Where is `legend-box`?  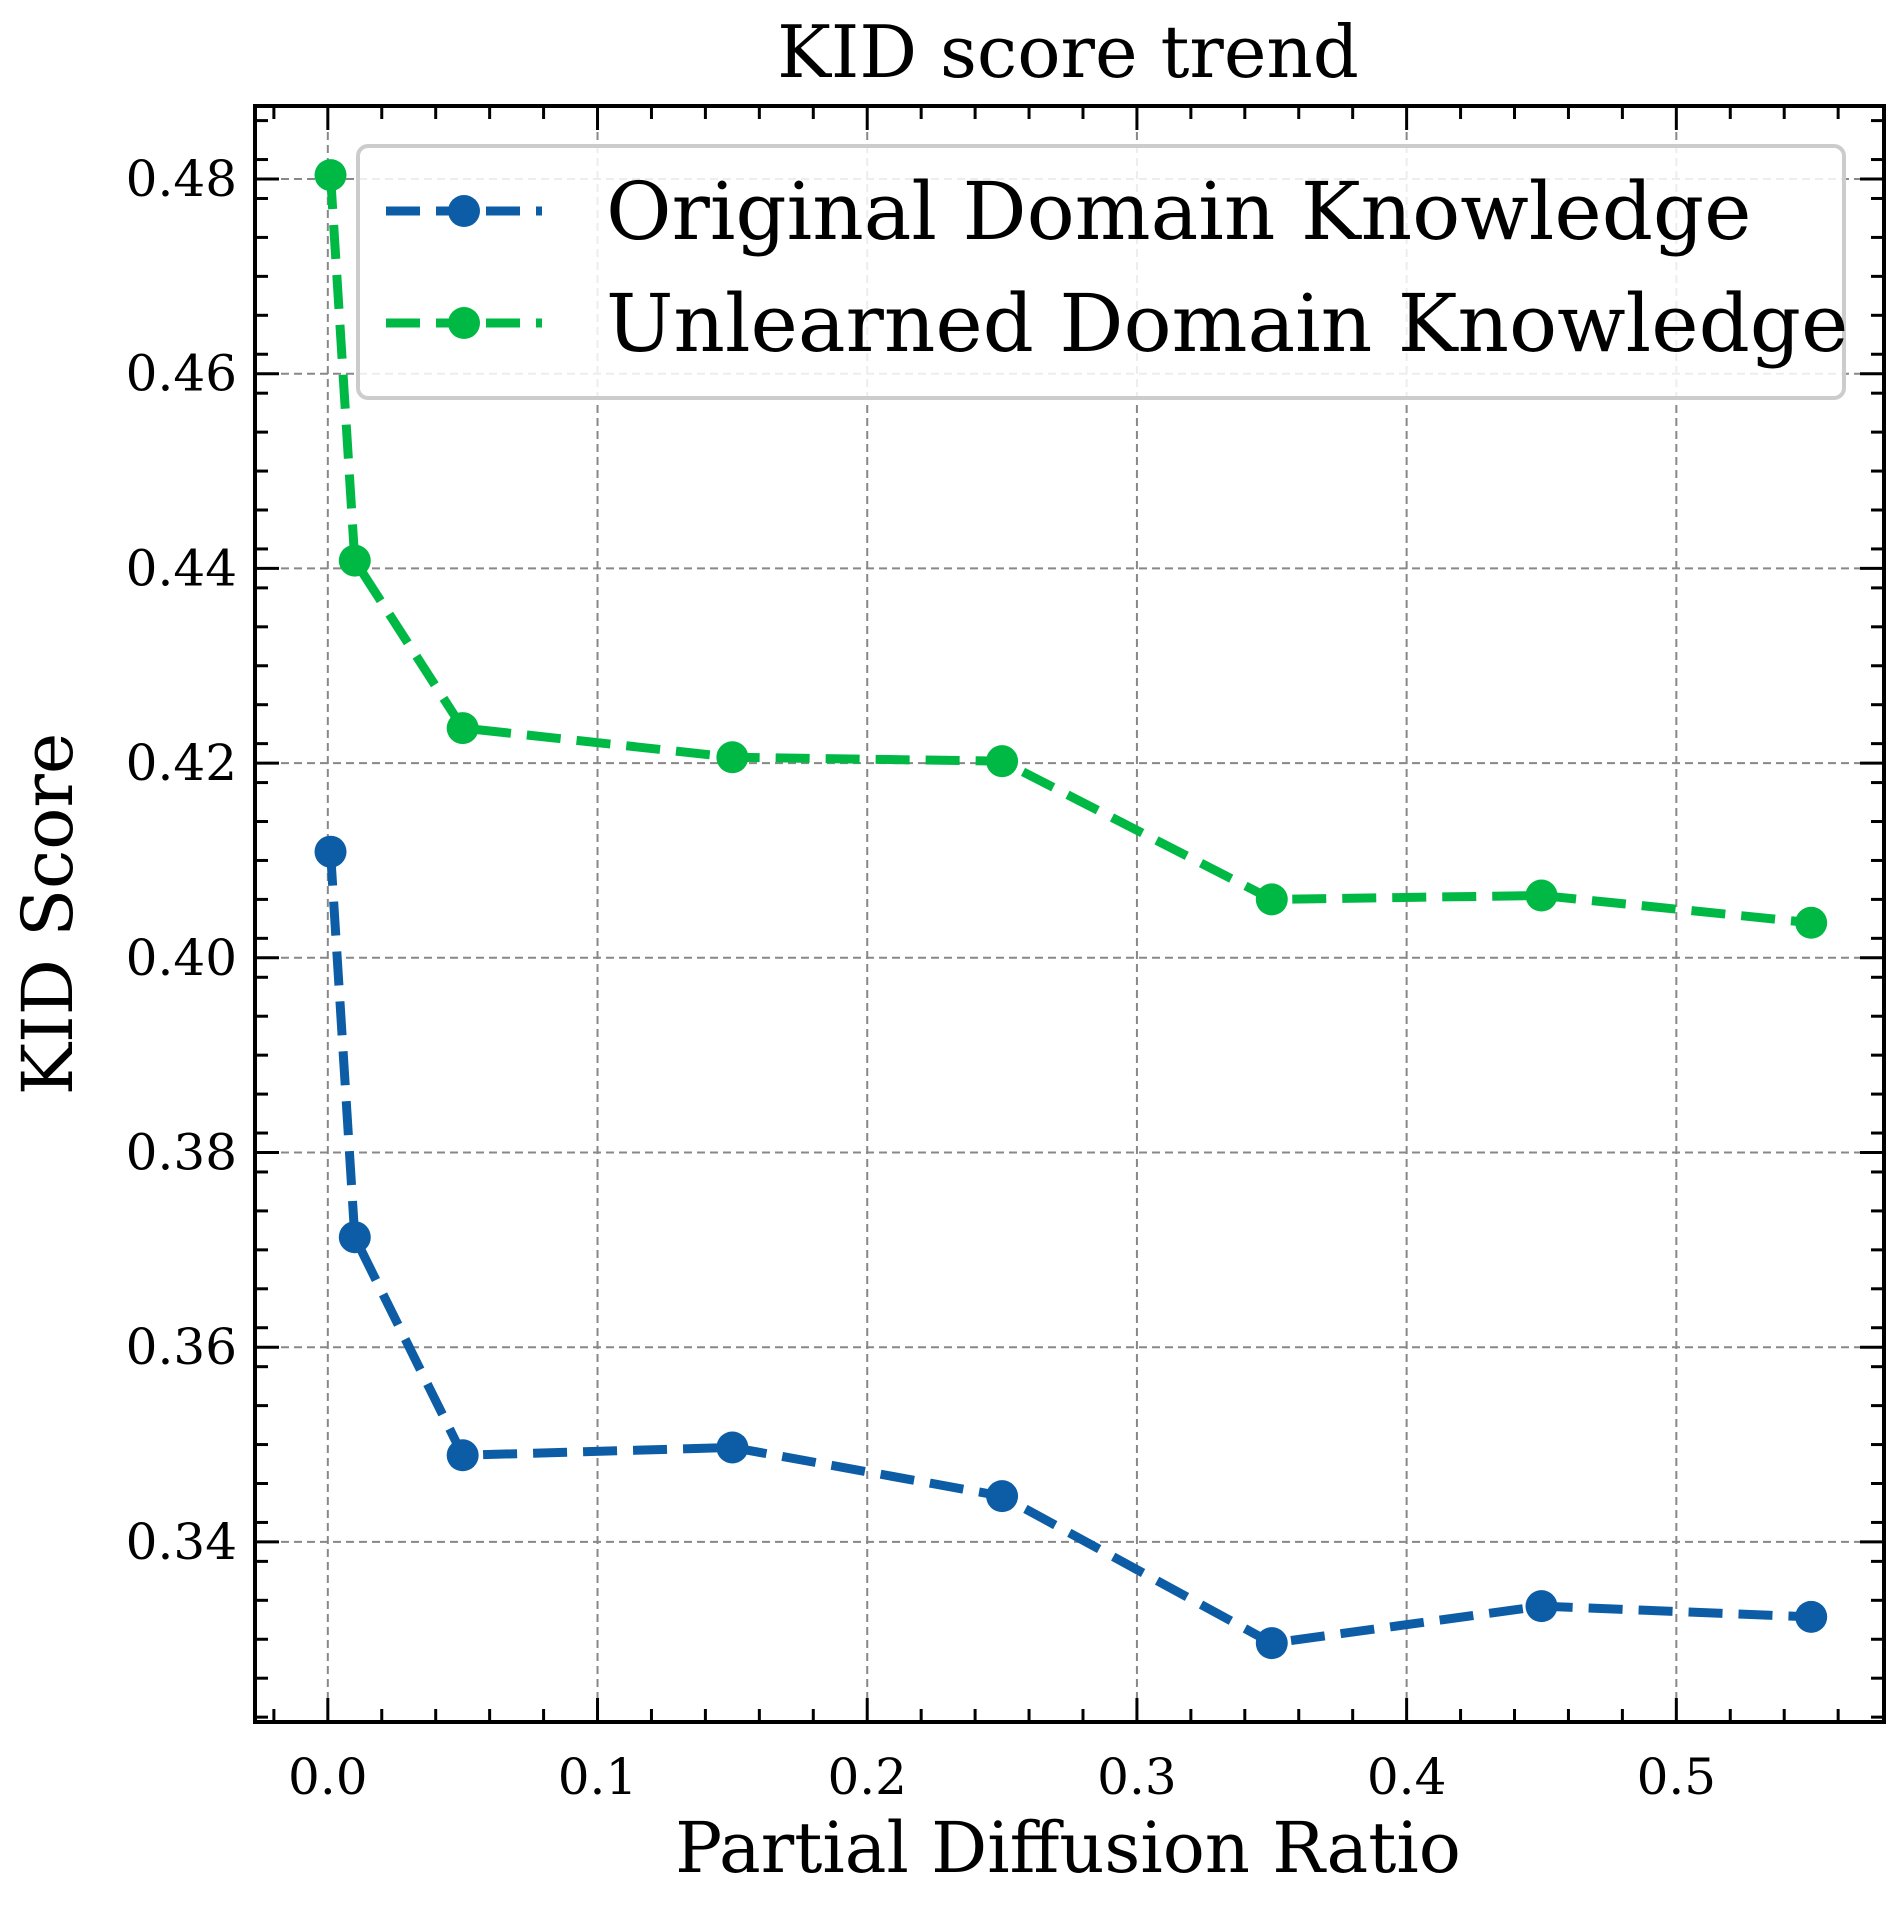
legend-box is located at coordinates (1101, 272).